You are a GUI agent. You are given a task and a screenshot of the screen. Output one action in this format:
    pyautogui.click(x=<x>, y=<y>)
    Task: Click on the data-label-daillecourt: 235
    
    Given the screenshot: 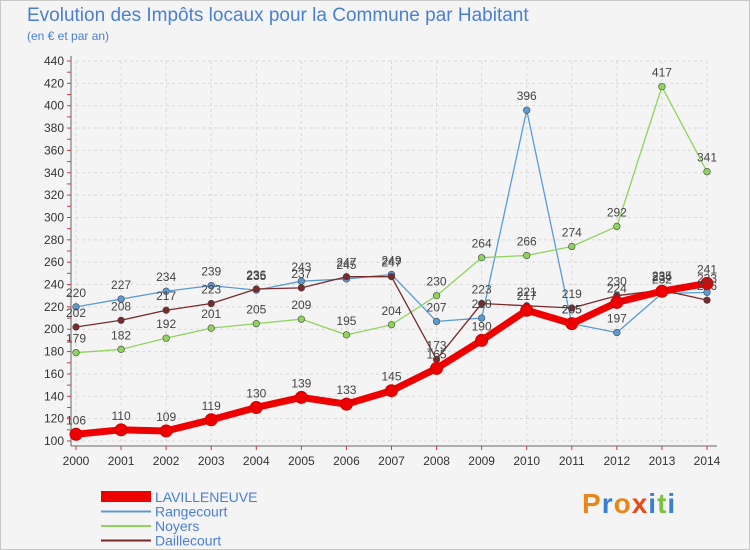 What is the action you would take?
    pyautogui.click(x=662, y=276)
    